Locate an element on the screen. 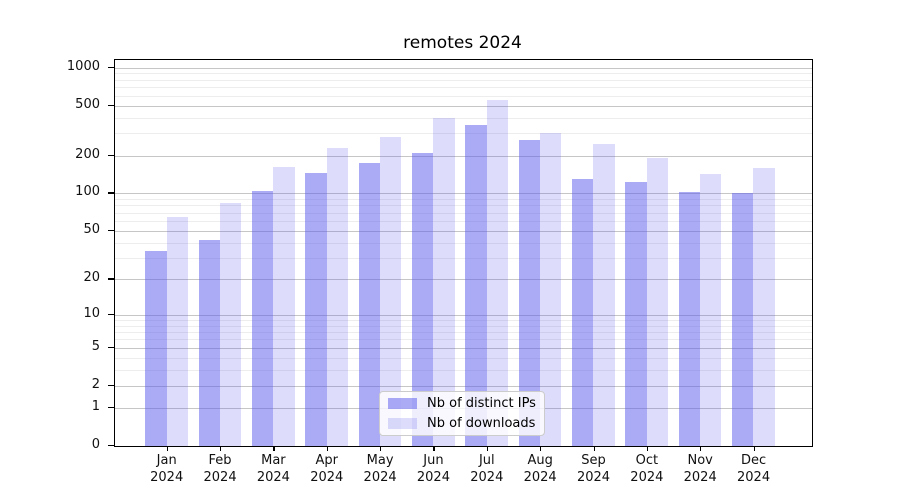  bar-ips-dec is located at coordinates (743, 319).